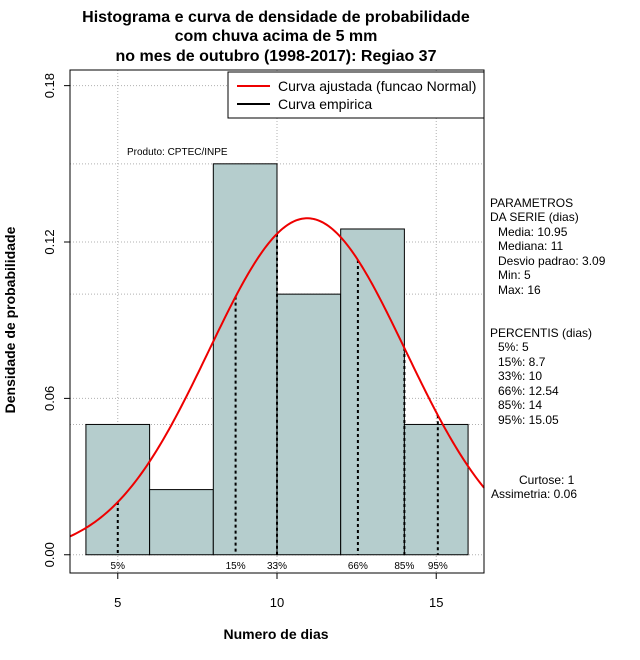  I want to click on y-axis-label: Densidade de probabilidade, so click(10, 319).